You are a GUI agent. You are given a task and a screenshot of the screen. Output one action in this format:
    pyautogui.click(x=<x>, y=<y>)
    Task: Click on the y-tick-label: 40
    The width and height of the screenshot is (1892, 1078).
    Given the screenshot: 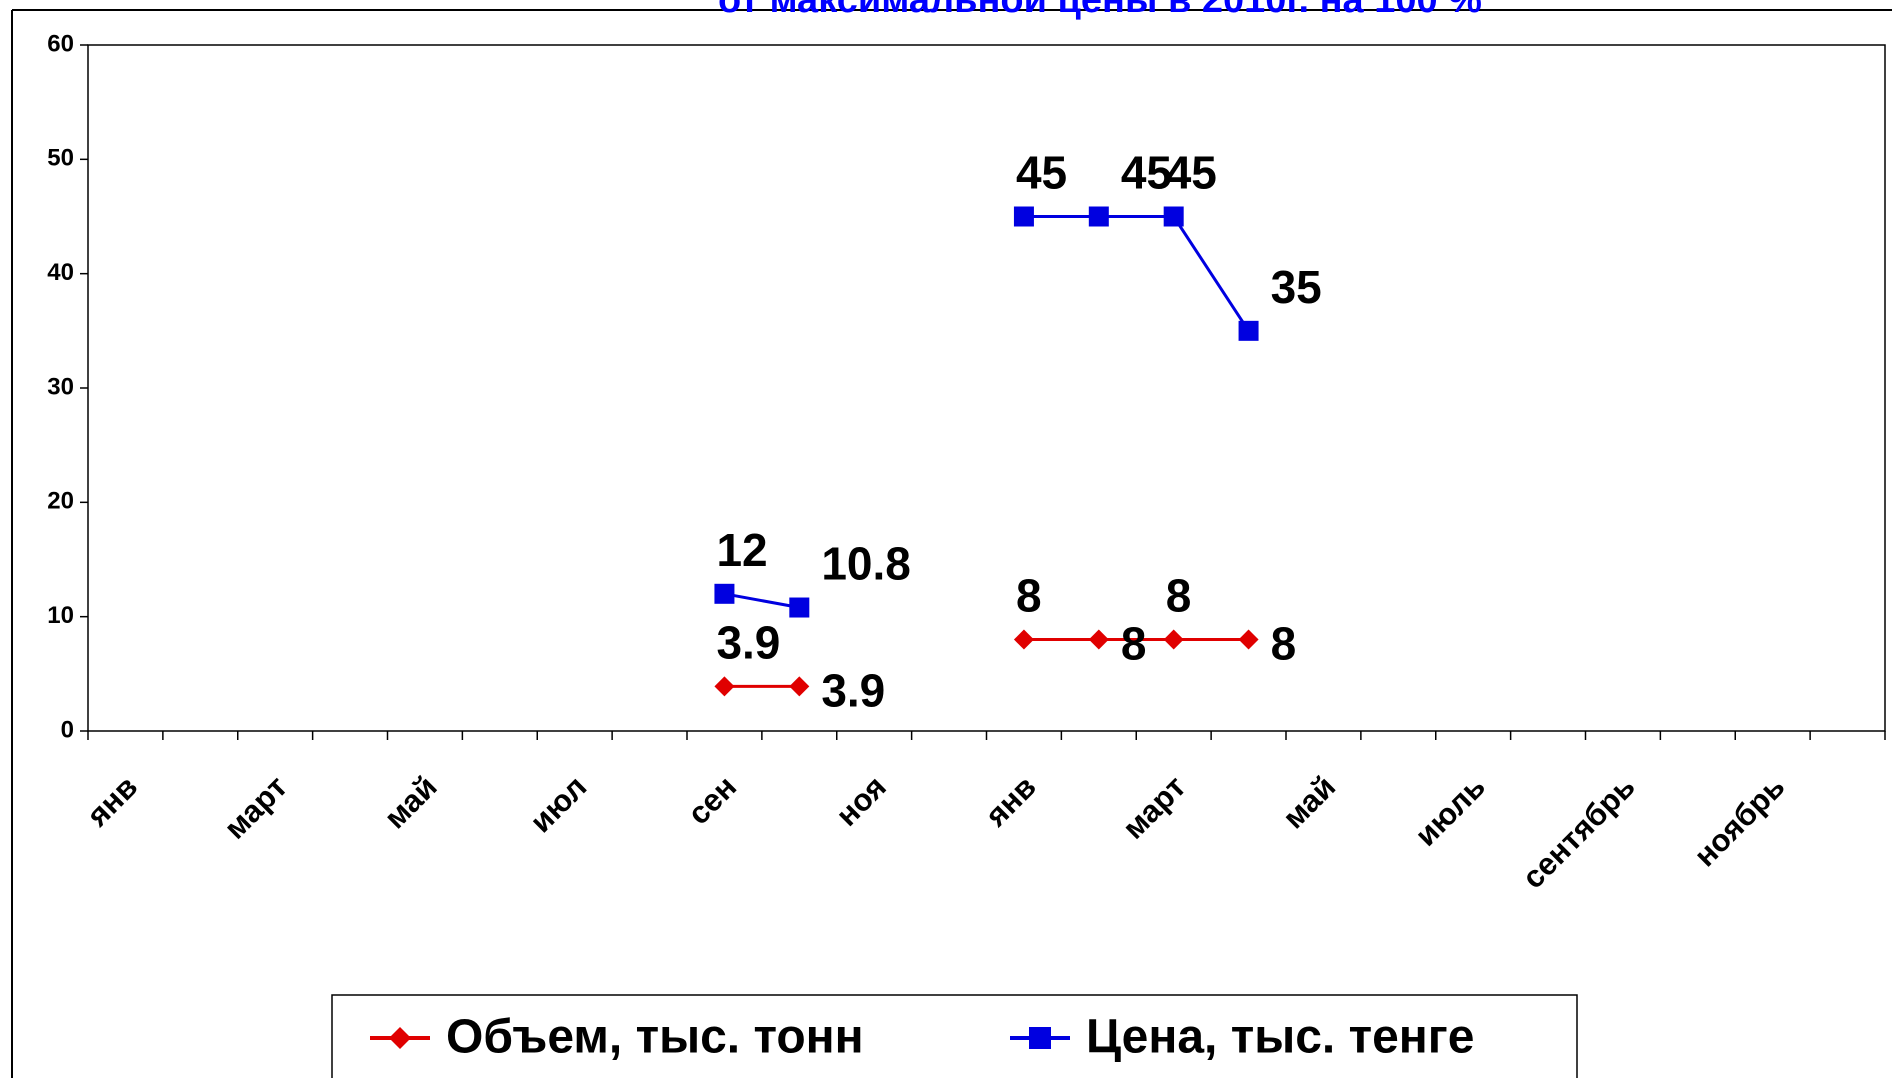 What is the action you would take?
    pyautogui.click(x=60, y=272)
    